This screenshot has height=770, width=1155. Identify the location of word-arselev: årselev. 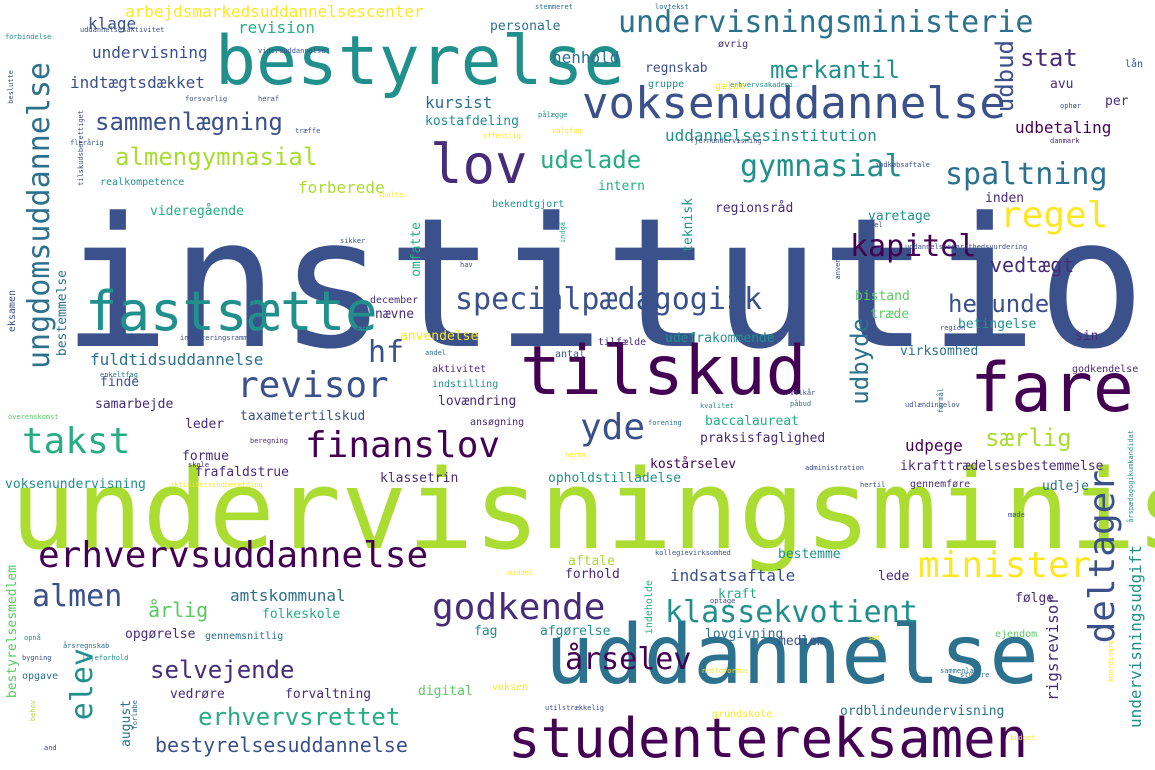
(628, 659).